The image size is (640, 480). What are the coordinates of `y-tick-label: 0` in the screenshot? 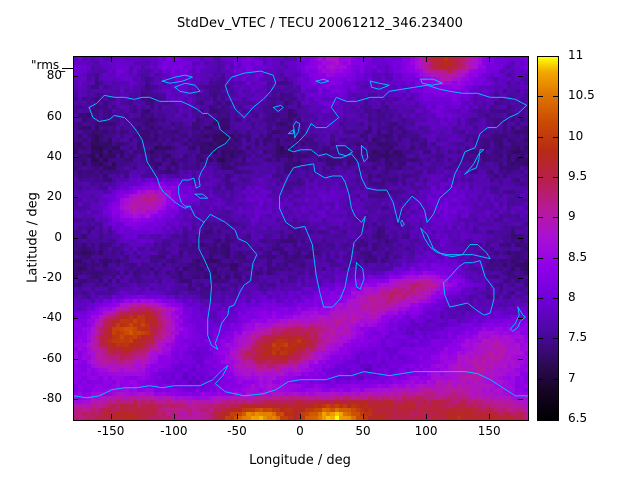 It's located at (58, 236).